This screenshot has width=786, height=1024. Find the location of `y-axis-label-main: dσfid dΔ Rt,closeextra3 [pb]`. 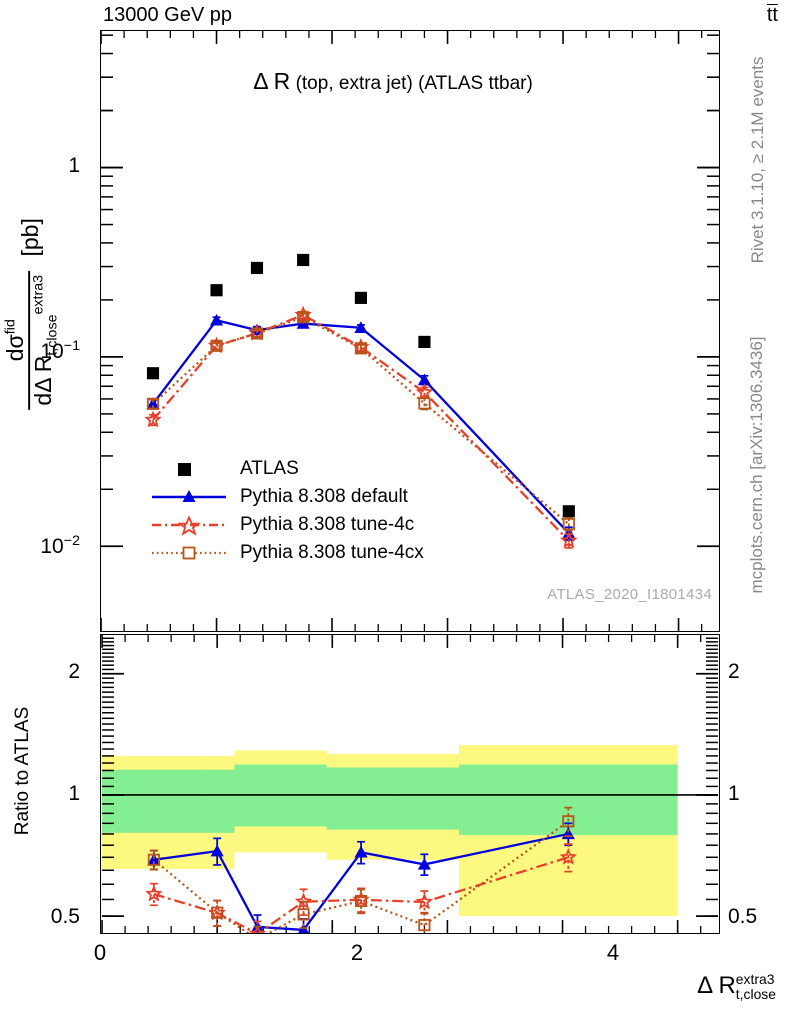

y-axis-label-main: dσfid dΔ Rt,closeextra3 [pb] is located at coordinates (31, 314).